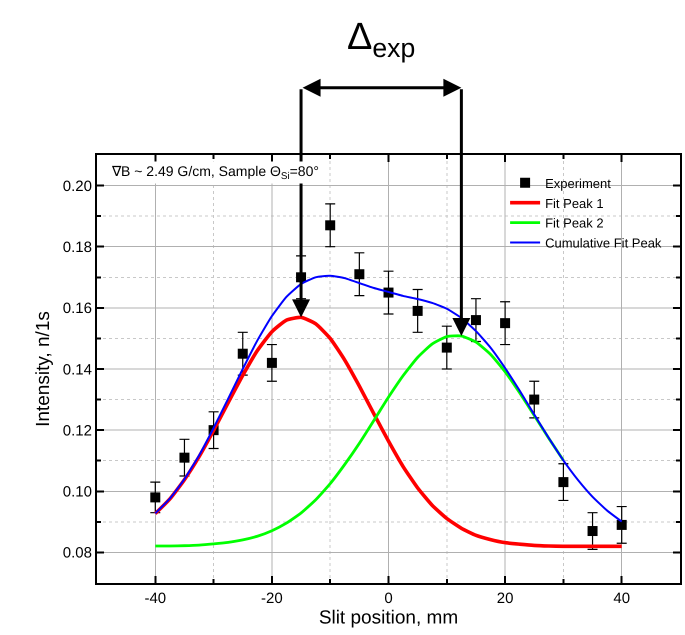  What do you see at coordinates (381, 39) in the screenshot?
I see `text: Δ$_{exp}$` at bounding box center [381, 39].